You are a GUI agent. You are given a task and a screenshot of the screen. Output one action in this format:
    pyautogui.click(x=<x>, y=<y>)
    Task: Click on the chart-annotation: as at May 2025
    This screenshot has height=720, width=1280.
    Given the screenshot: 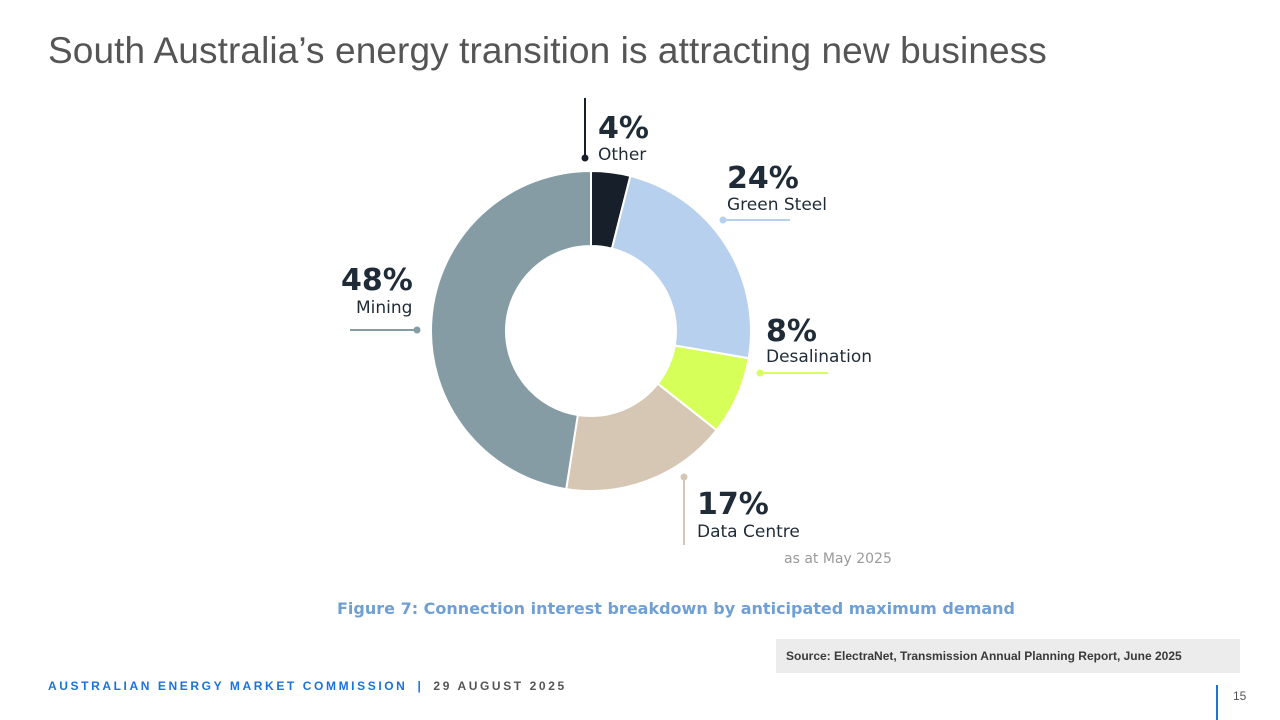 What is the action you would take?
    pyautogui.click(x=838, y=559)
    